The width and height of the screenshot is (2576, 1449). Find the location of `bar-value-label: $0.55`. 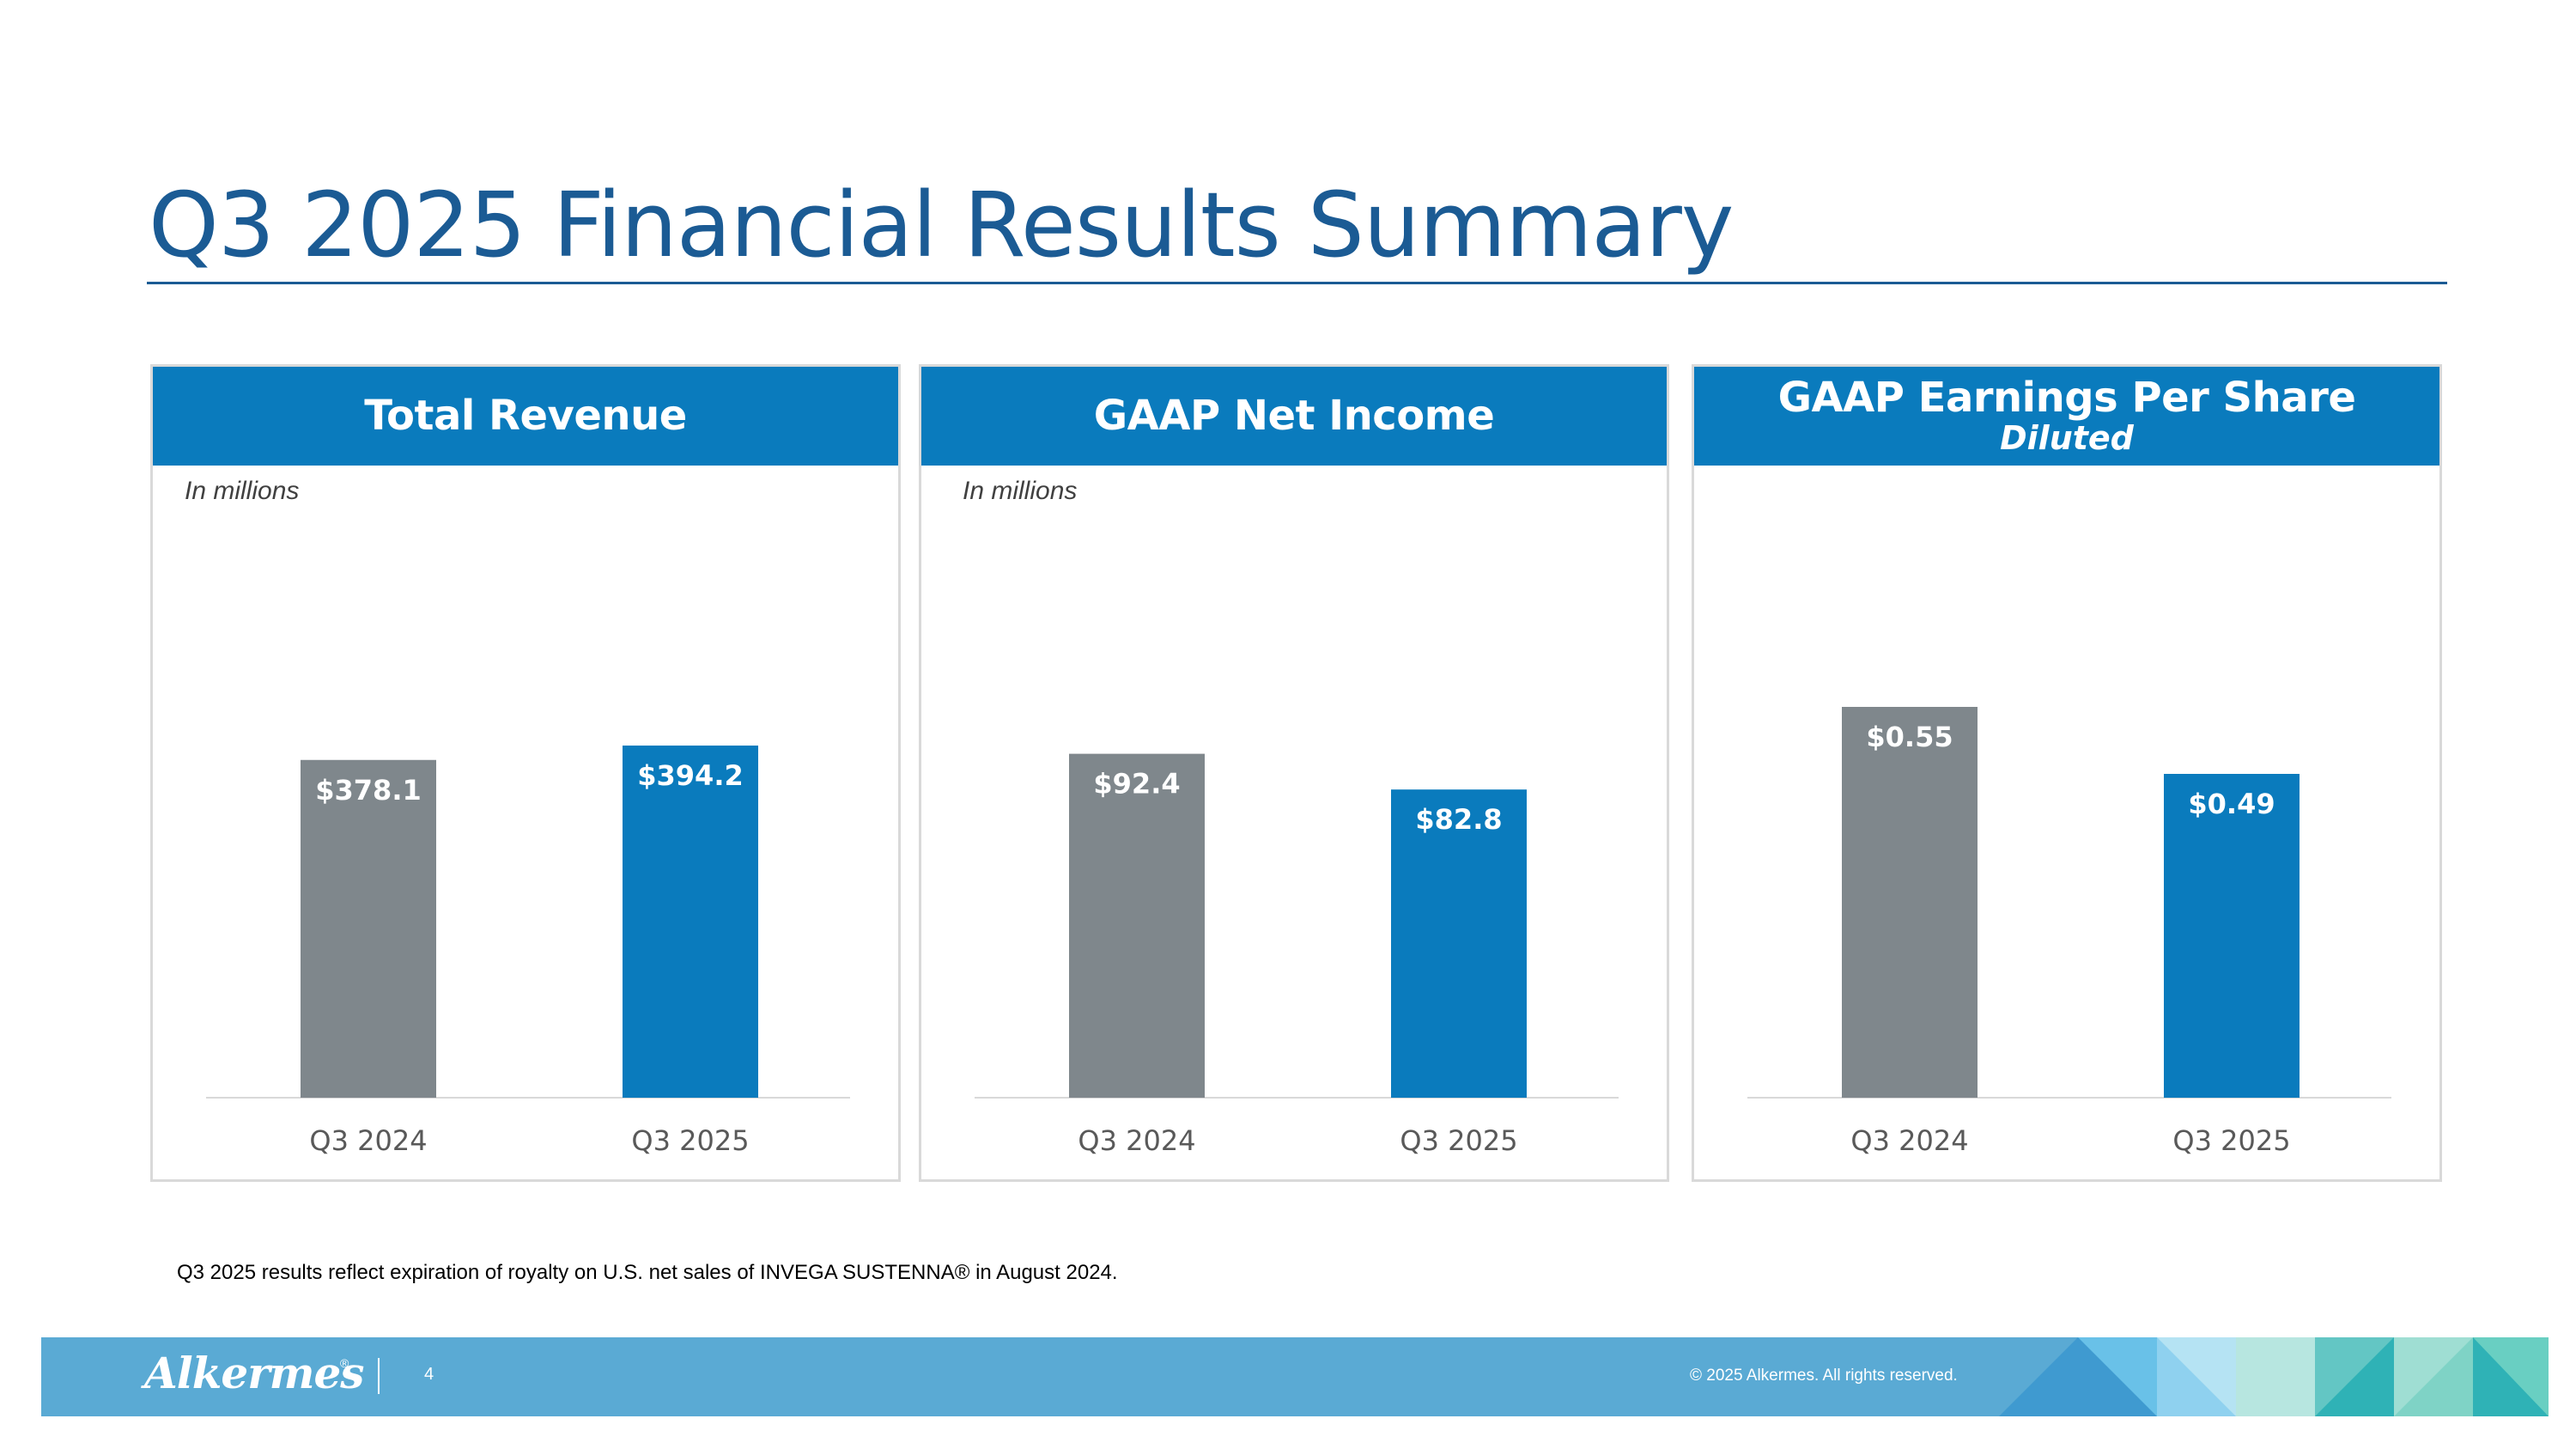

bar-value-label: $0.55 is located at coordinates (1909, 737).